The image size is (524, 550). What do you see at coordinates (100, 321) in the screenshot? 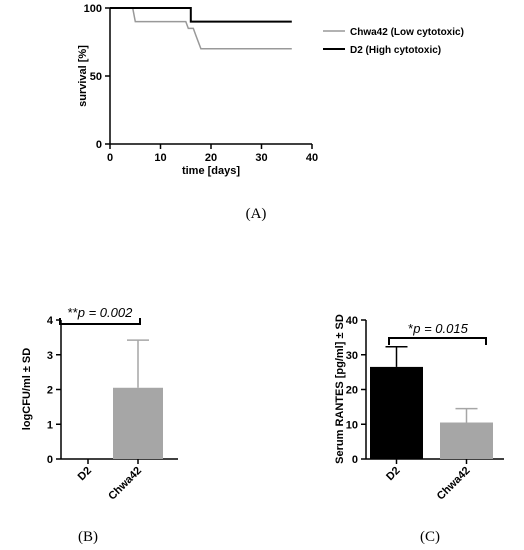
I see `b-significance-bracket` at bounding box center [100, 321].